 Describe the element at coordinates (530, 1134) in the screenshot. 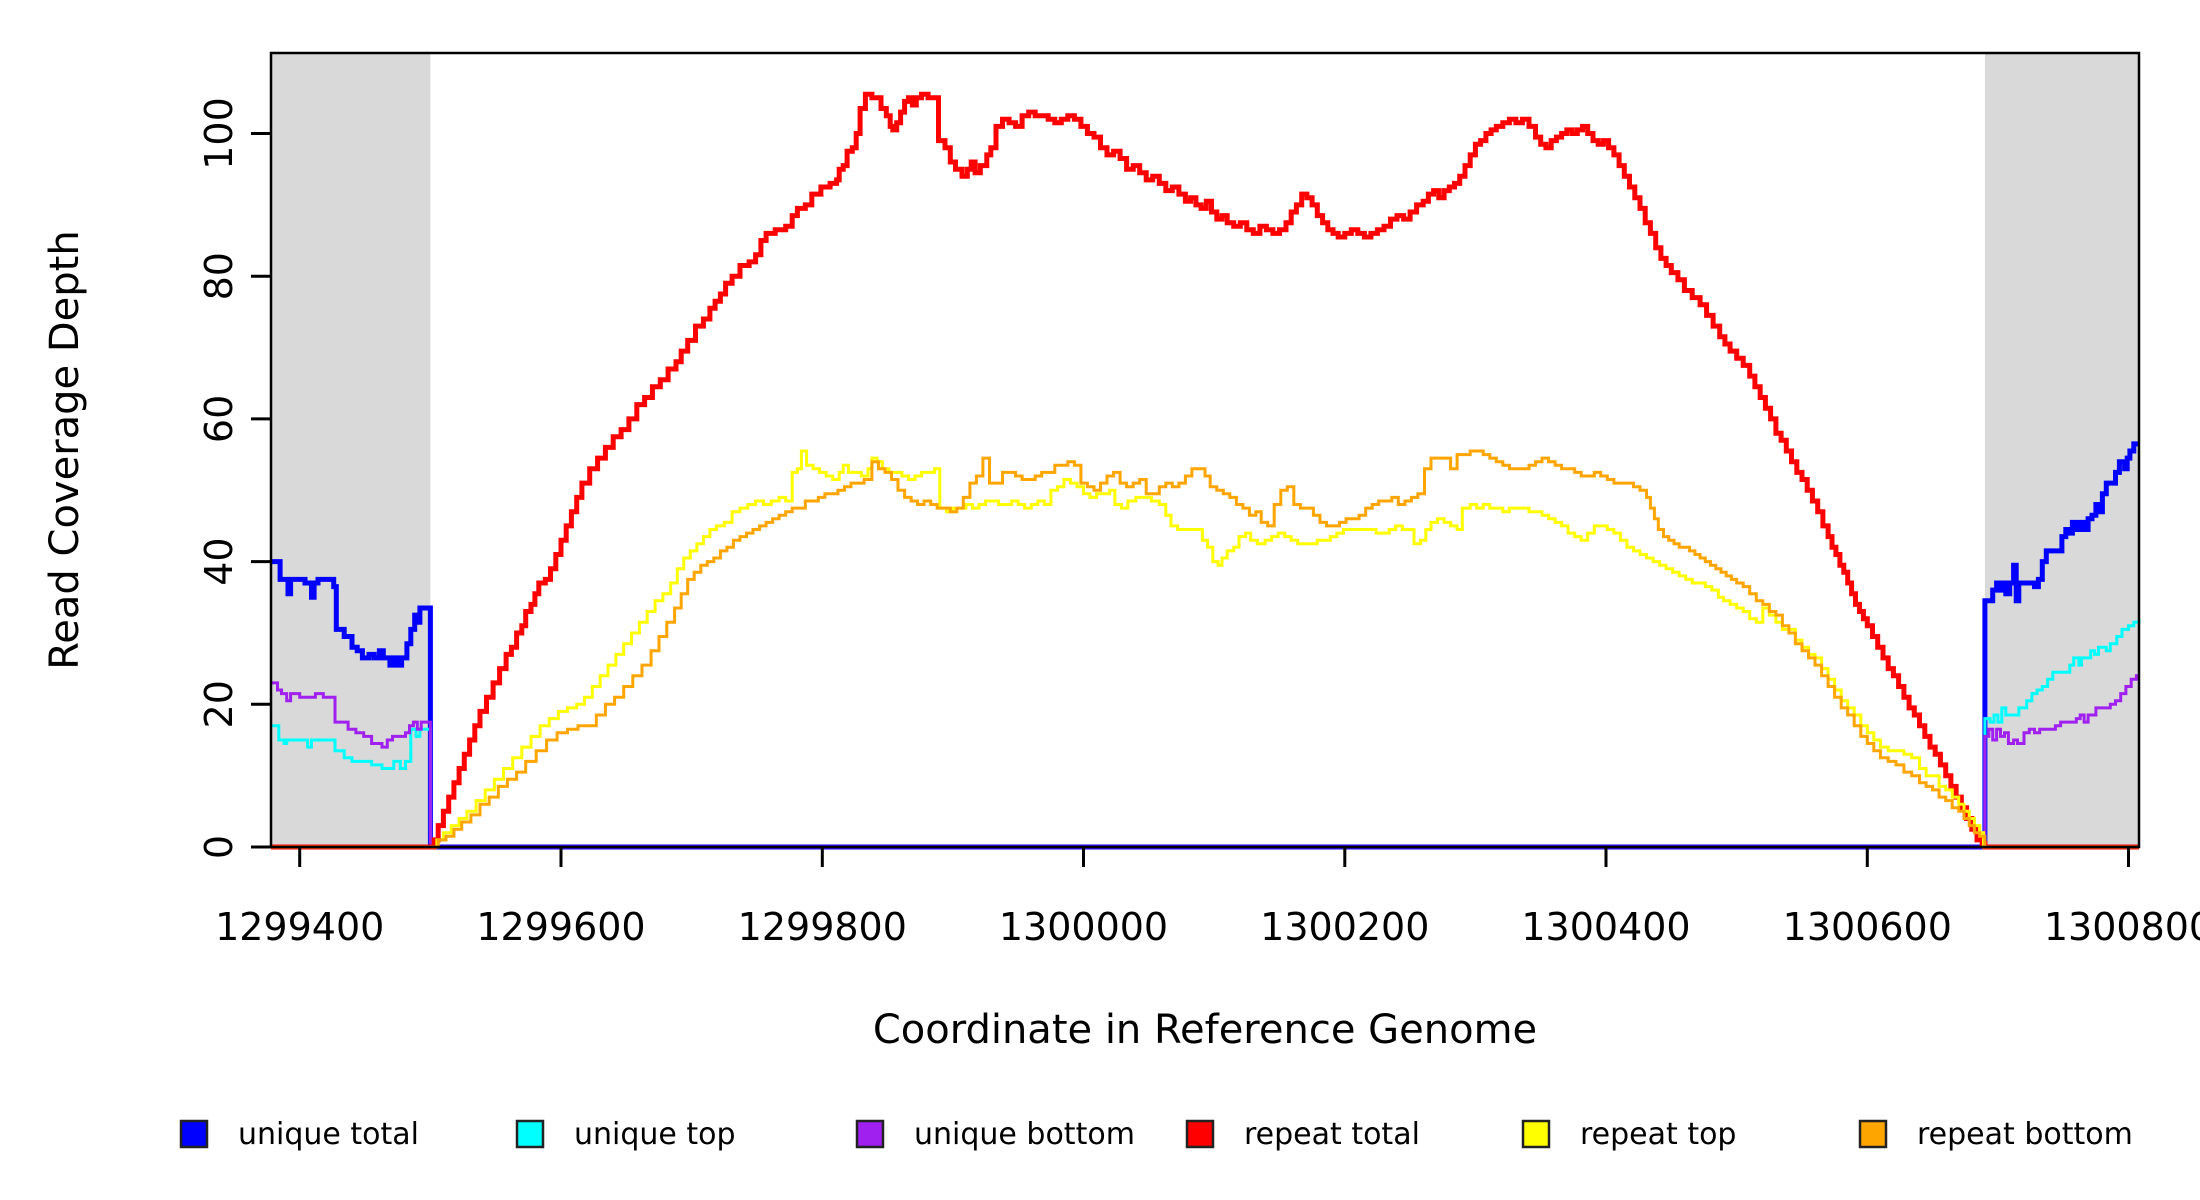

I see `legend-swatch-unique-top` at that location.